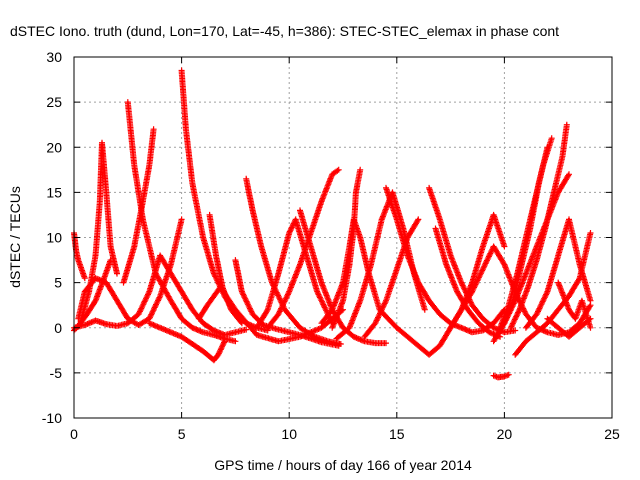 This screenshot has width=640, height=480. What do you see at coordinates (397, 434) in the screenshot?
I see `x-tick-label: 15` at bounding box center [397, 434].